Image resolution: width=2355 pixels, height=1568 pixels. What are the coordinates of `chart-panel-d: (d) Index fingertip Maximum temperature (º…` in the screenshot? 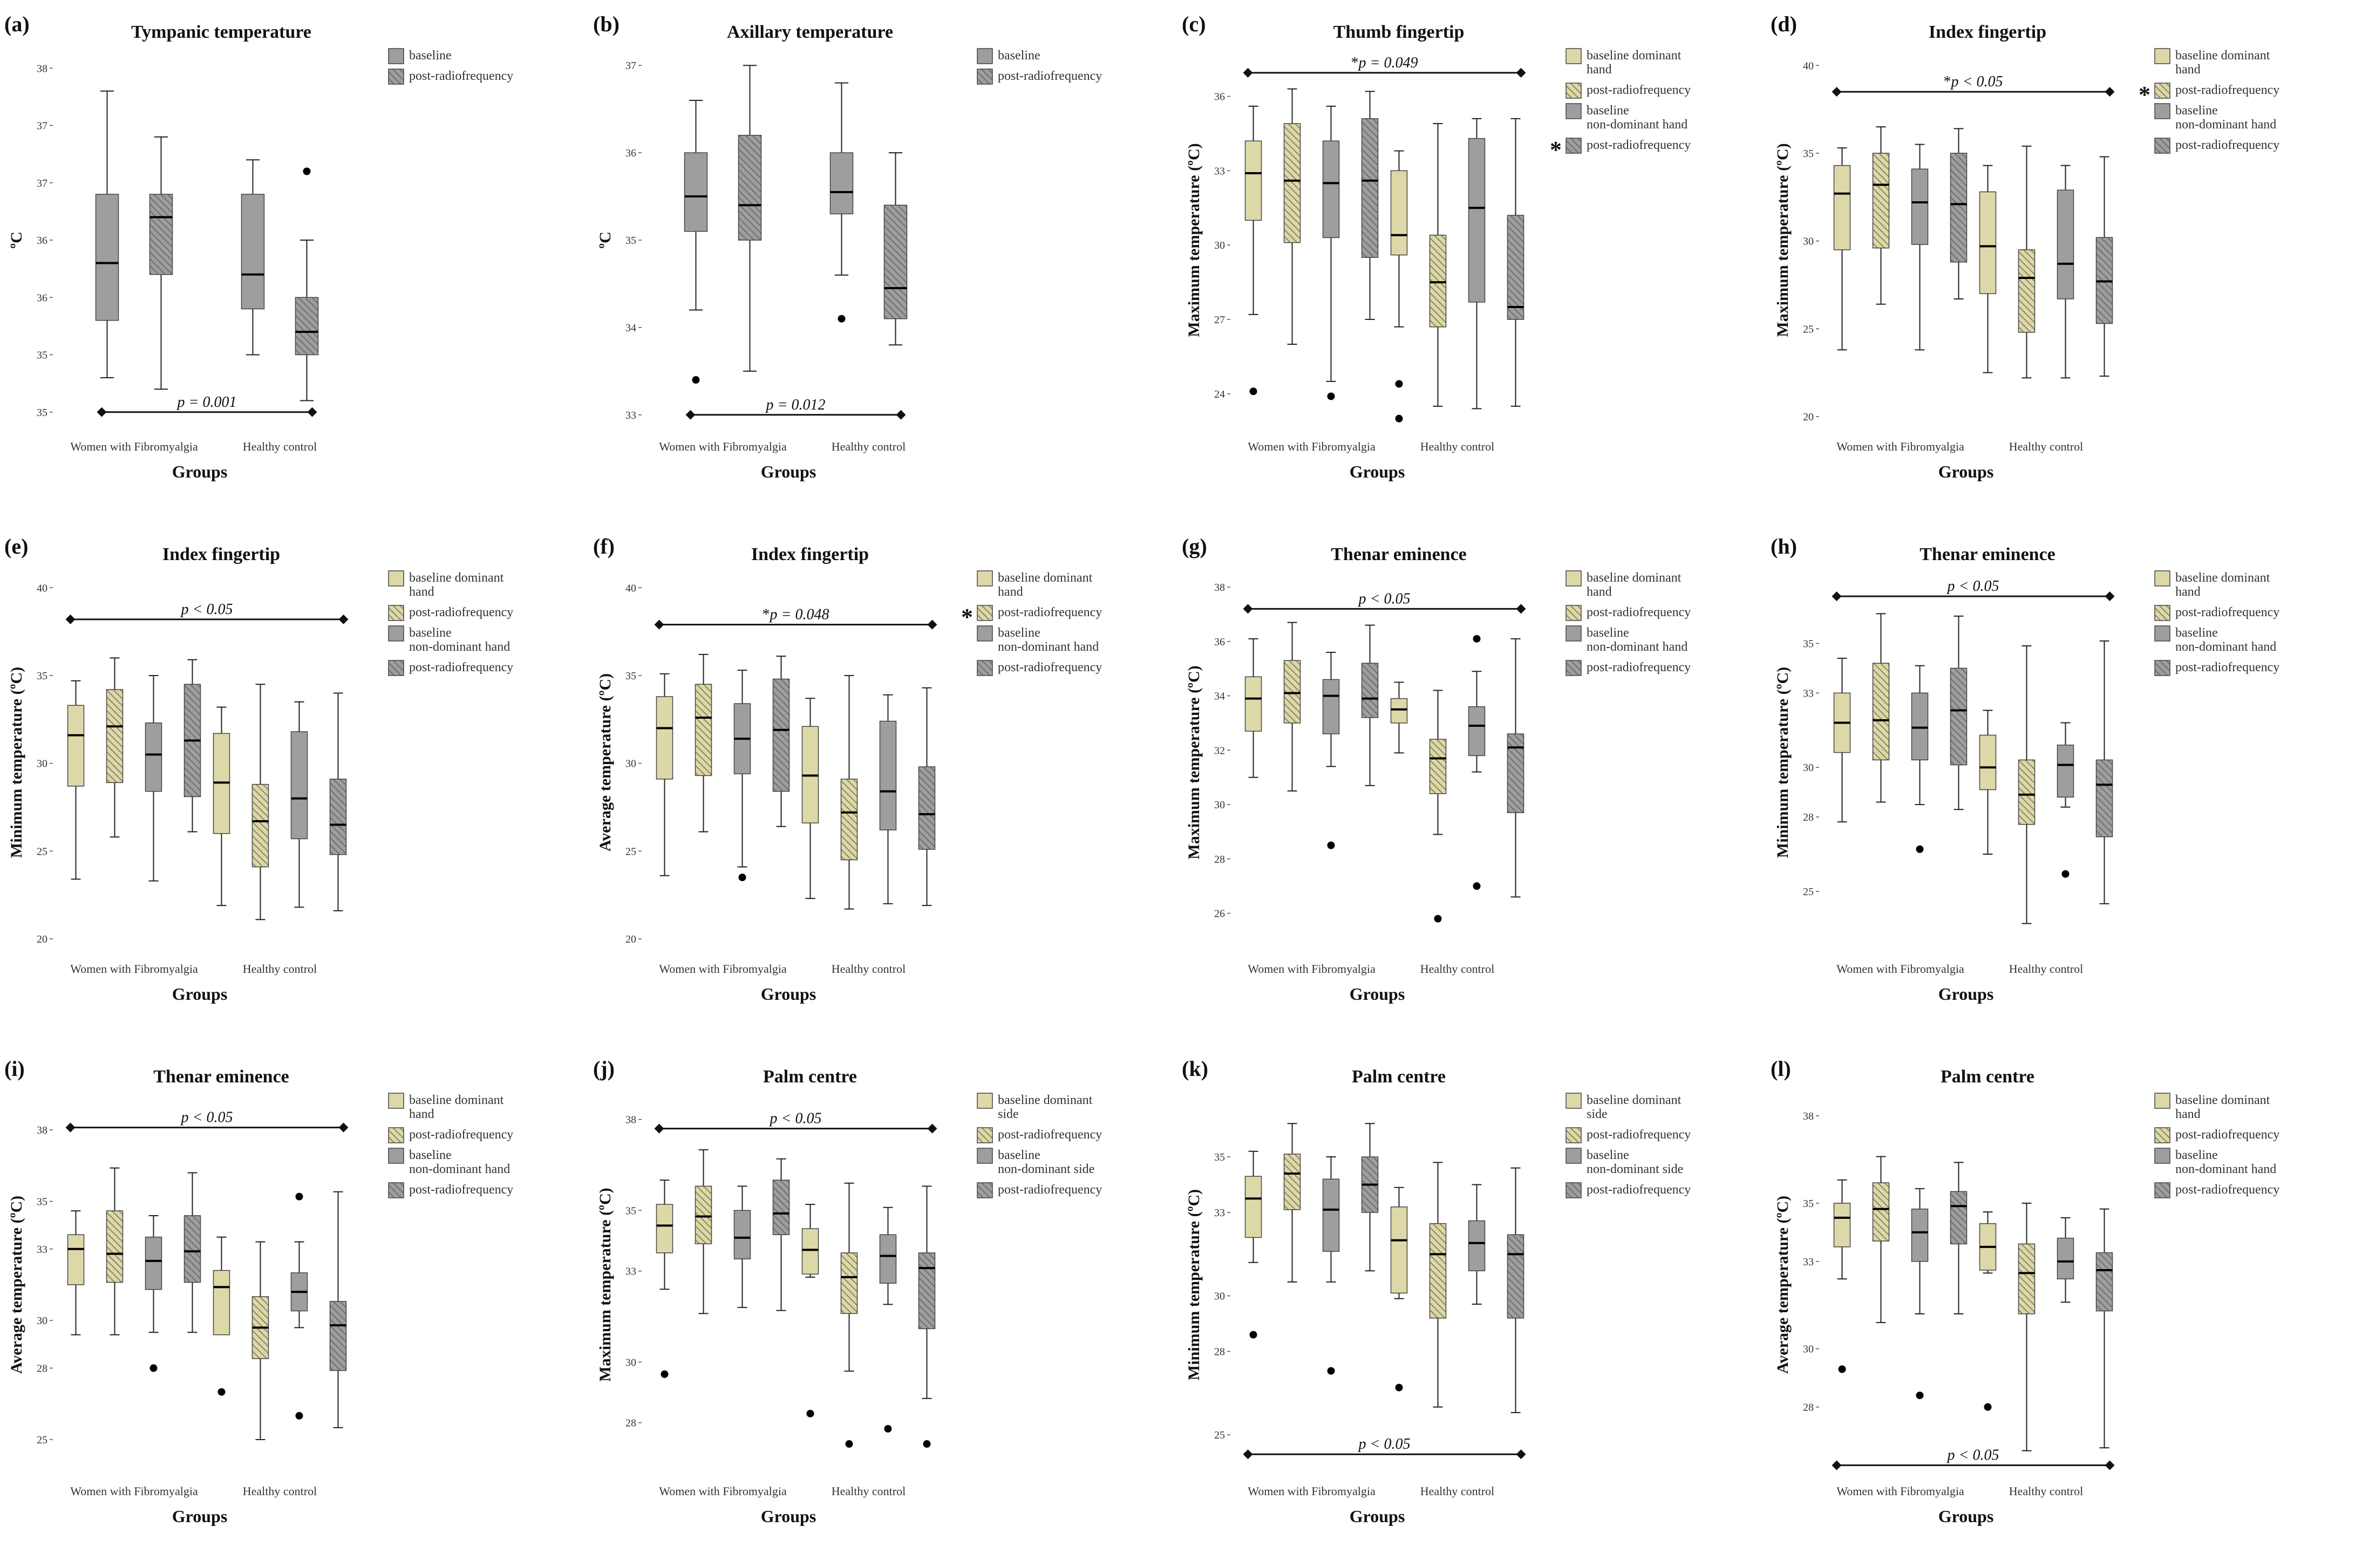 It's located at (2060, 261).